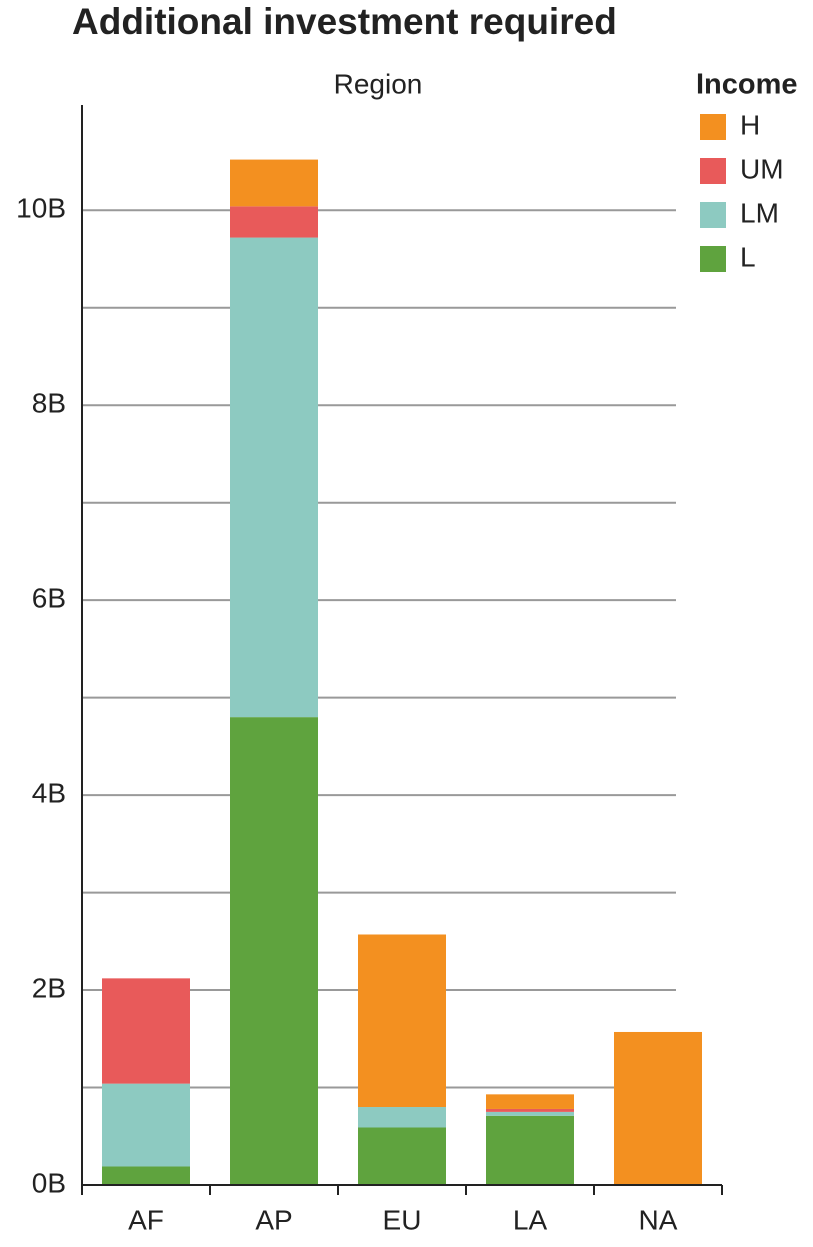 Image resolution: width=813 pixels, height=1247 pixels. What do you see at coordinates (49, 792) in the screenshot?
I see `y-tick-label: 4B` at bounding box center [49, 792].